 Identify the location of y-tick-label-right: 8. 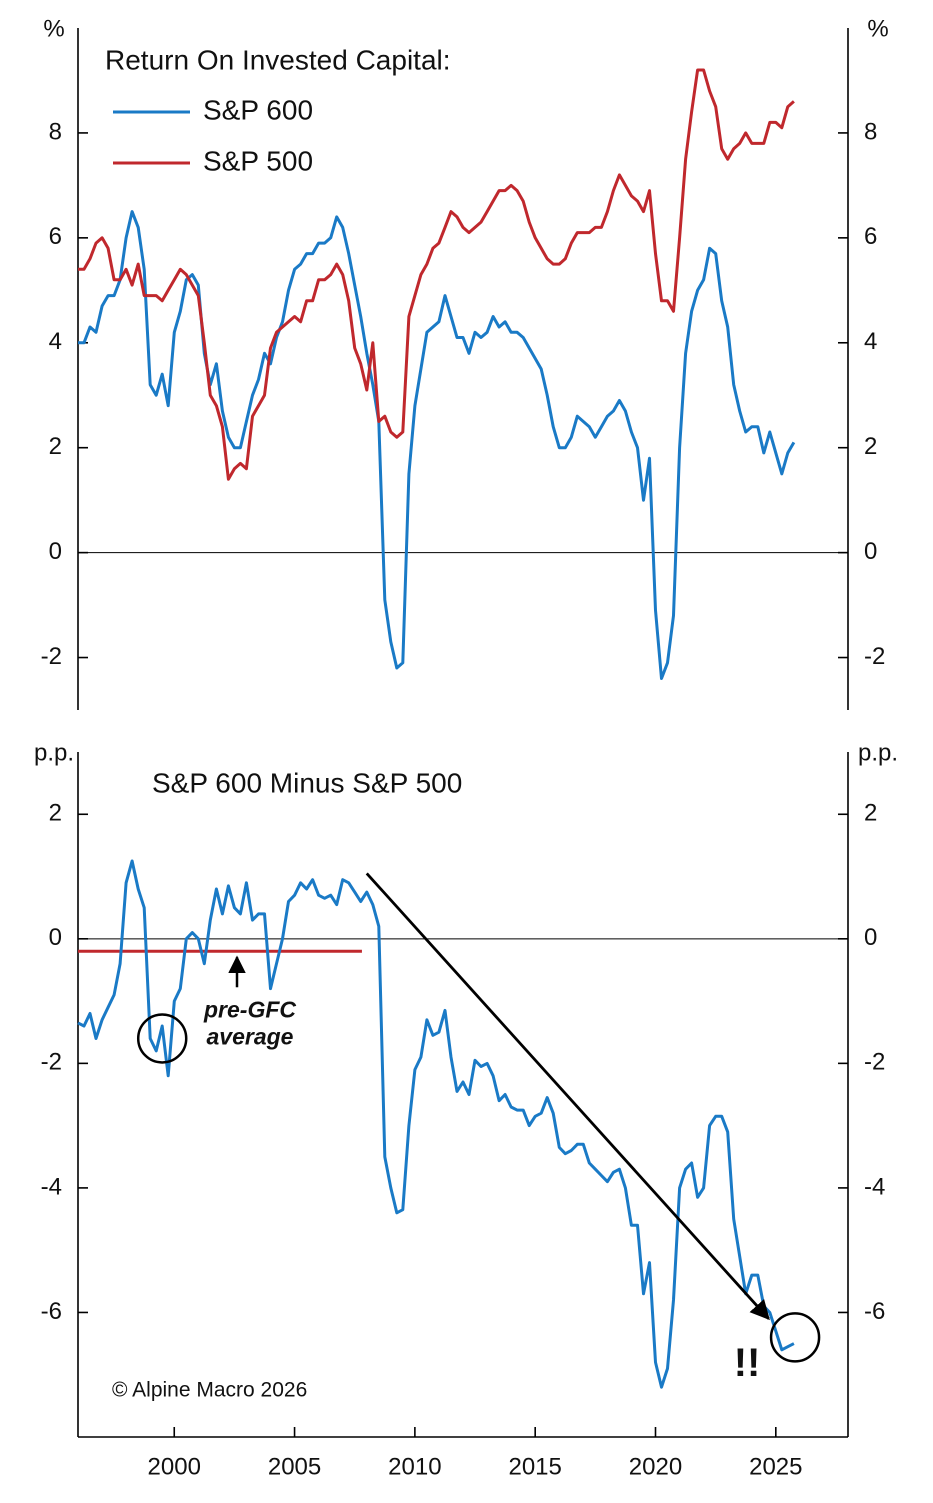
(870, 131).